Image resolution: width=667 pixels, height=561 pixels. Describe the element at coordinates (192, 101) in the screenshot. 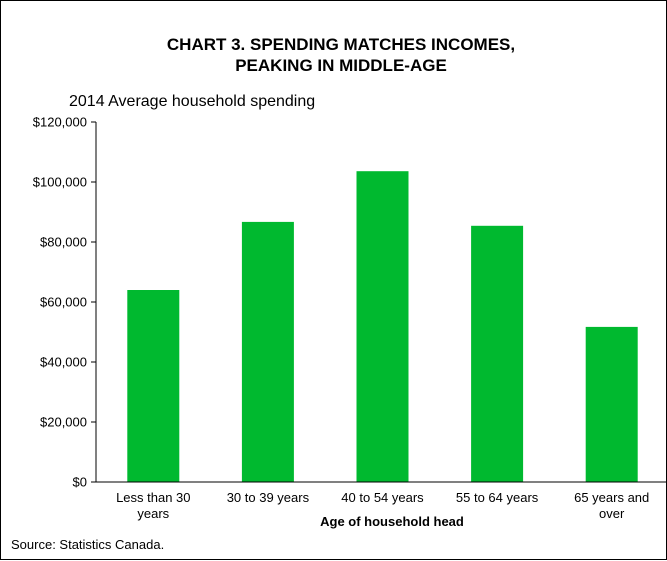

I see `chart-subtitle: 2014 Average household spending` at that location.